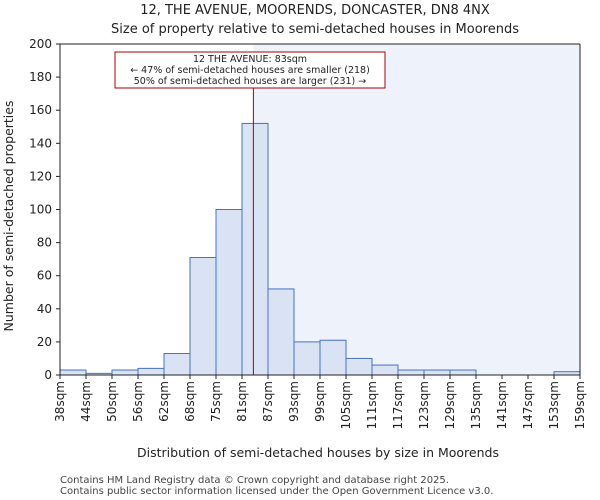 Image resolution: width=600 pixels, height=500 pixels. What do you see at coordinates (40, 210) in the screenshot?
I see `y-tick-label: 100` at bounding box center [40, 210].